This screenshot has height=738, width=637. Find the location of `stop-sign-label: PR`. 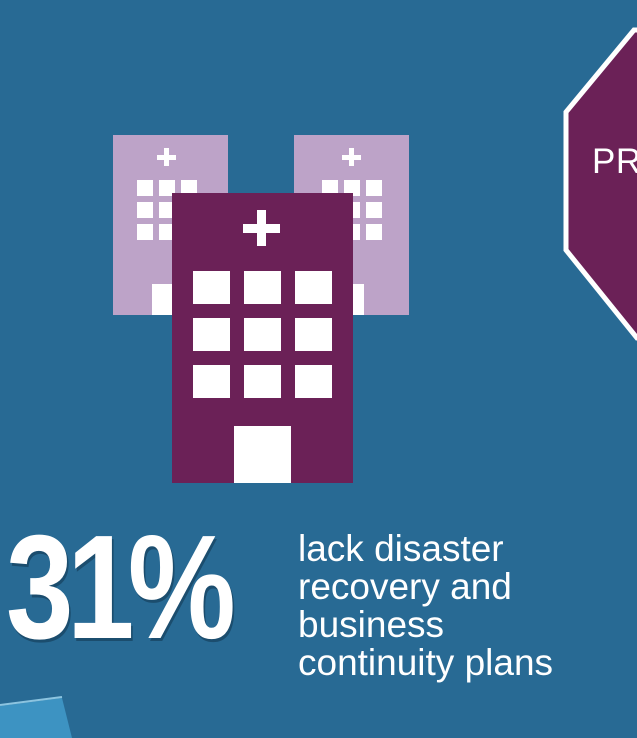

stop-sign-label: PR is located at coordinates (614, 161).